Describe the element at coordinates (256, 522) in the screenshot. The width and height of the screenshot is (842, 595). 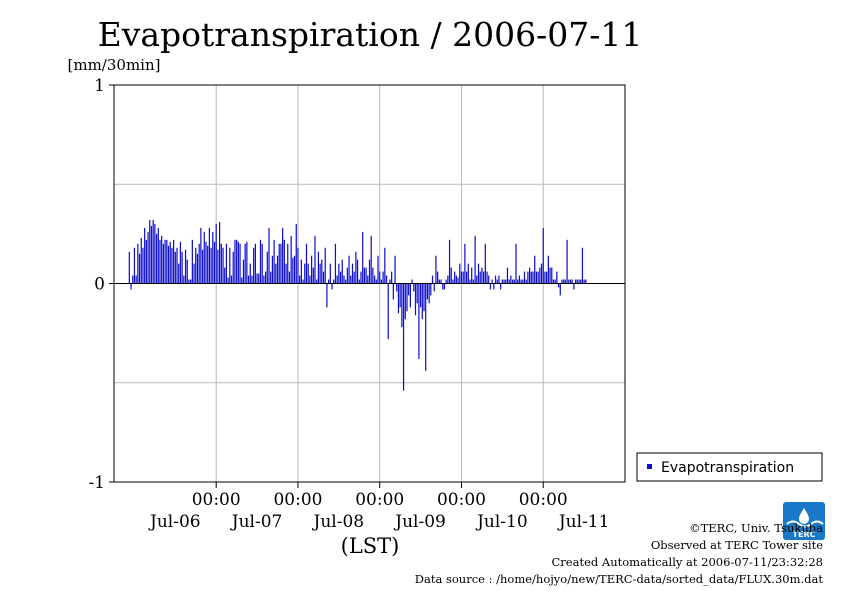
I see `x-day-label: Jul-07` at that location.